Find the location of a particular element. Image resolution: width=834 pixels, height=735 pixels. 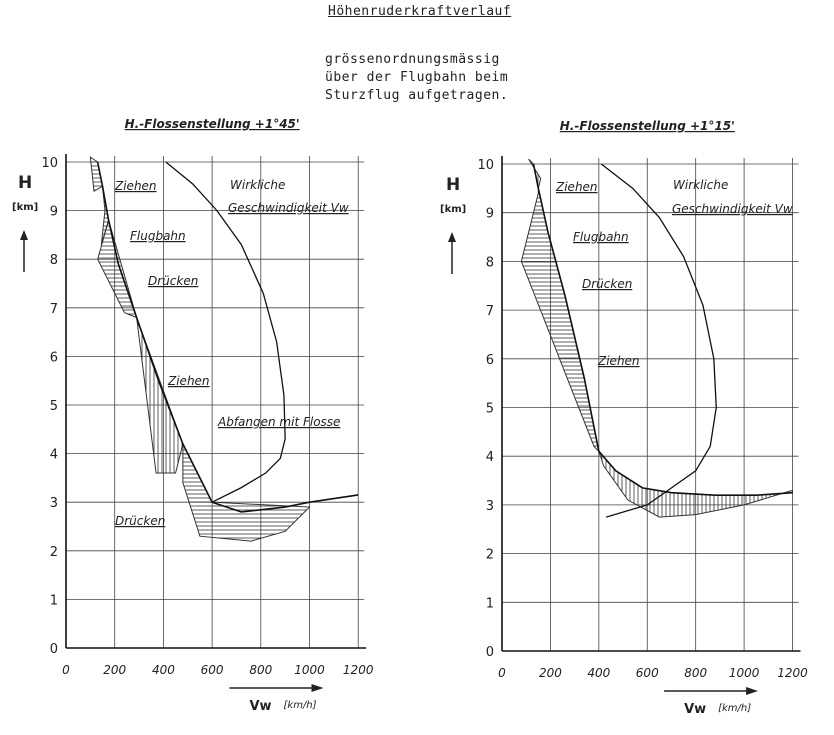

chart-title: H.-Flossenstellung +1°45' is located at coordinates (212, 124).